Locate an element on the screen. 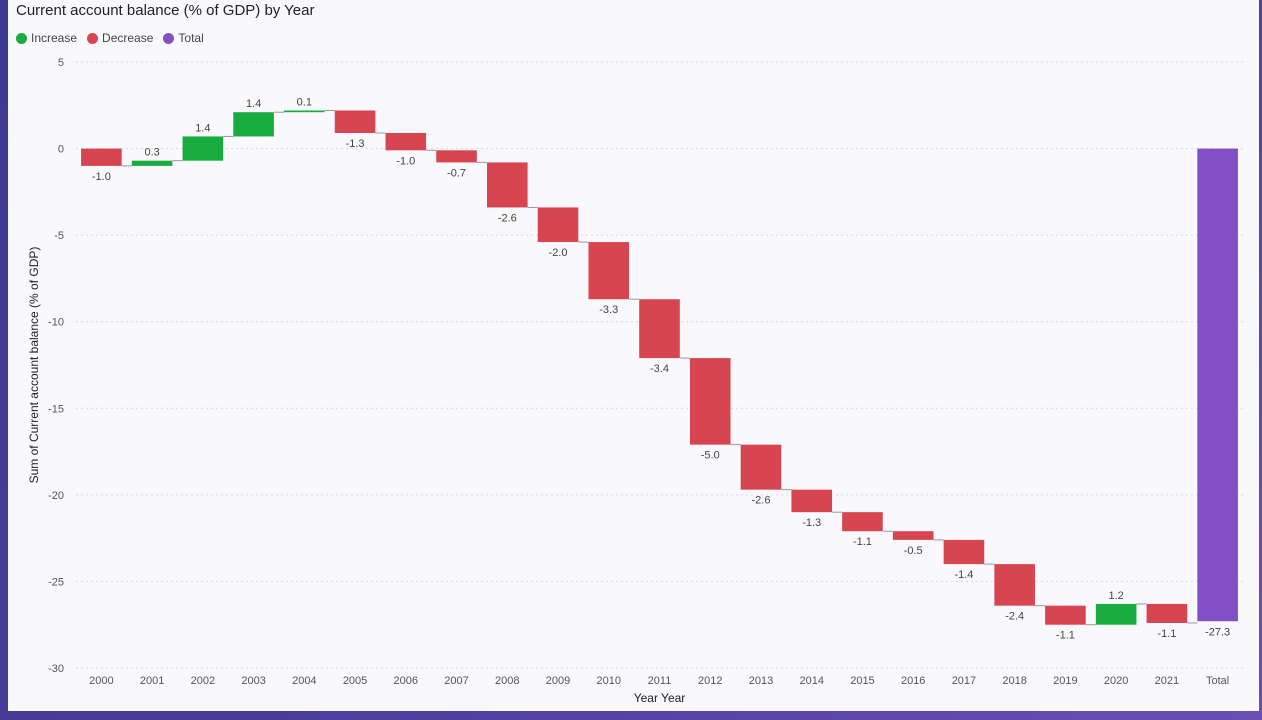 This screenshot has width=1262, height=720. data-label: -27.3 is located at coordinates (1217, 632).